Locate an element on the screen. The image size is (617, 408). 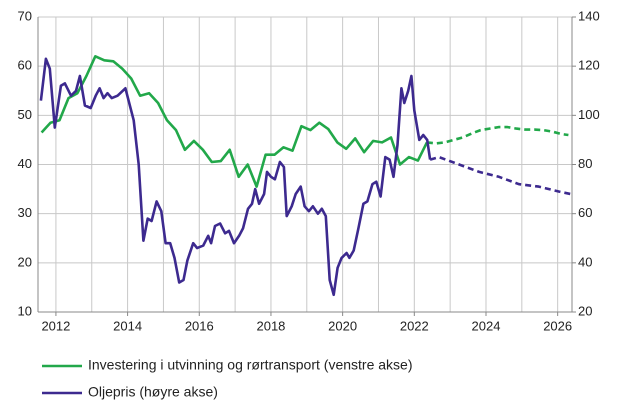
y2-tick-label: 120 is located at coordinates (589, 65).